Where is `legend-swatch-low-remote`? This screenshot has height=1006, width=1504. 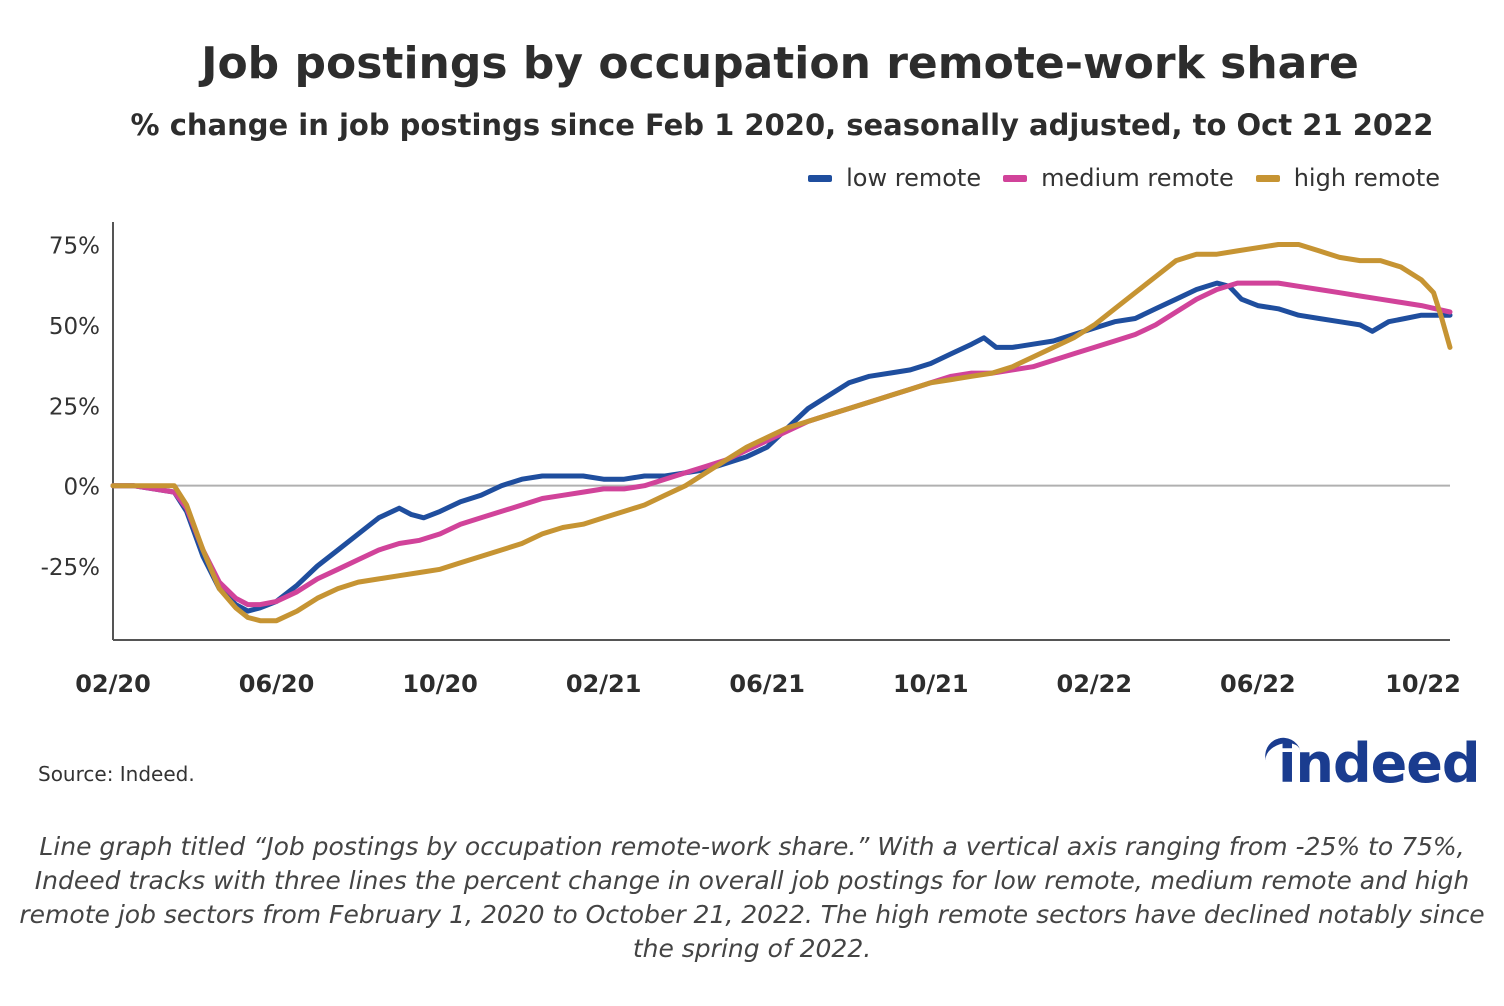 legend-swatch-low-remote is located at coordinates (820, 178).